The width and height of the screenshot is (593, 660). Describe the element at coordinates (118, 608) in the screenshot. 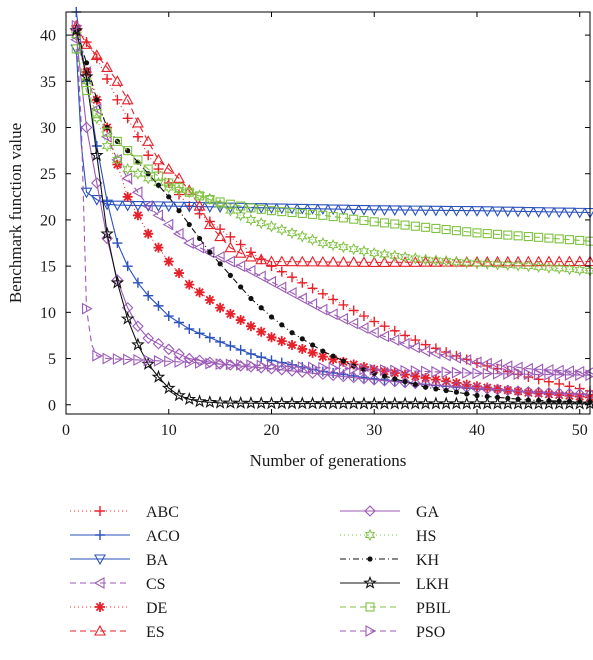

I see `legend-item-de: DE` at that location.